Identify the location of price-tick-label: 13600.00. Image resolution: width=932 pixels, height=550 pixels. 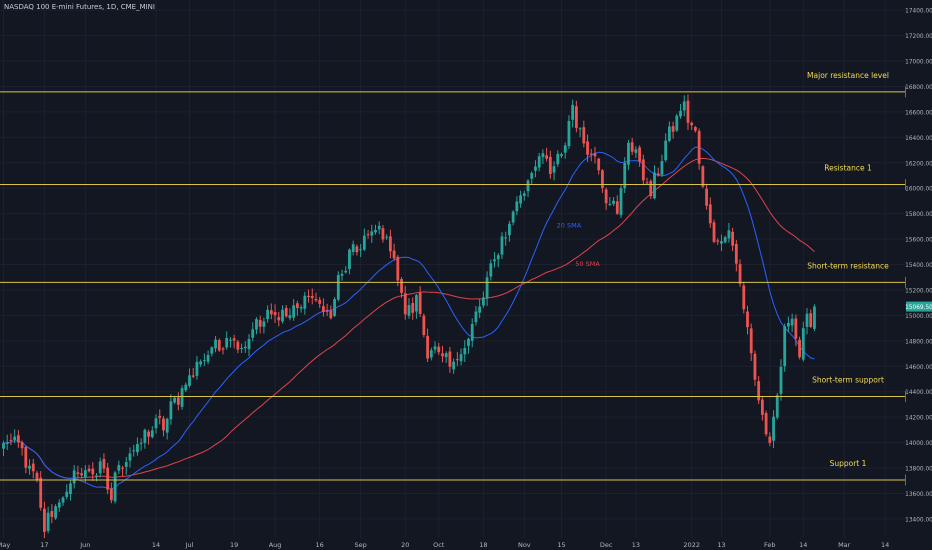
(918, 495).